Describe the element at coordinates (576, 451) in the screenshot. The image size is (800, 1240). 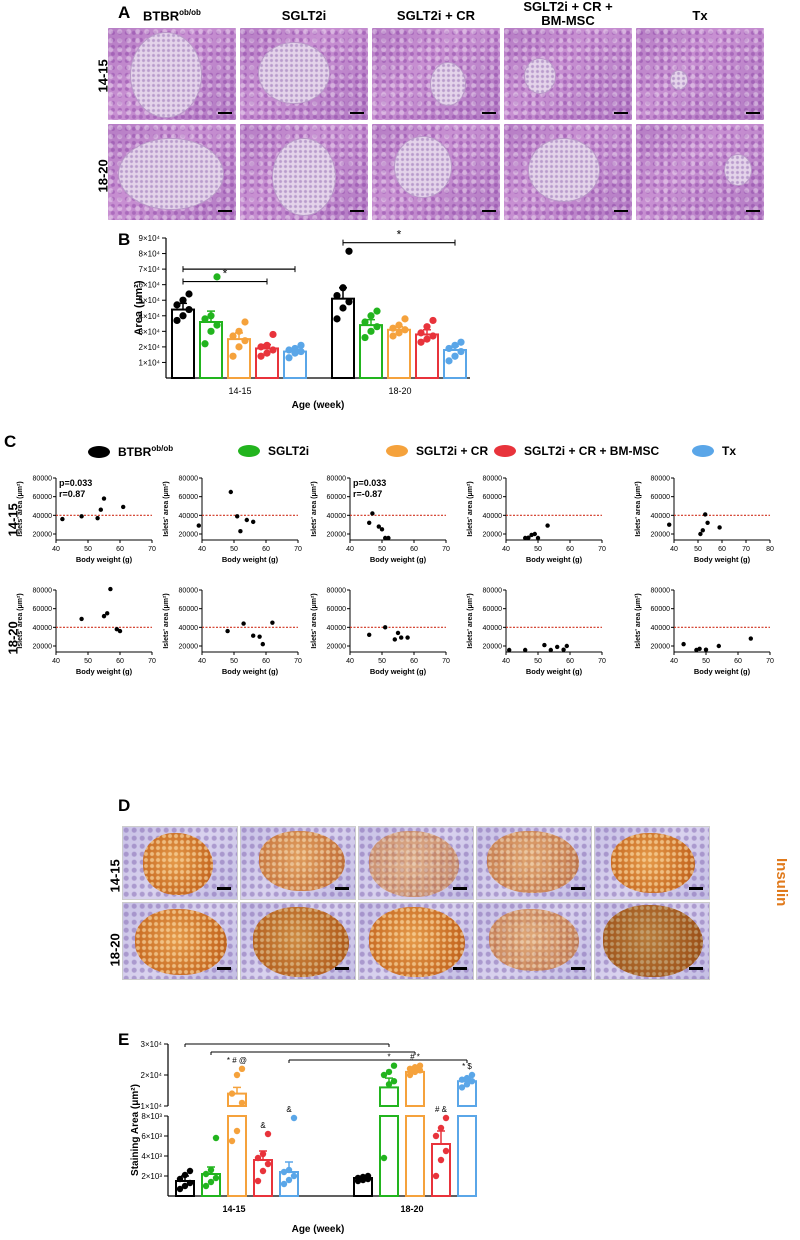
I see `legend-item: SGLT2i + CR + BM-MSC` at that location.